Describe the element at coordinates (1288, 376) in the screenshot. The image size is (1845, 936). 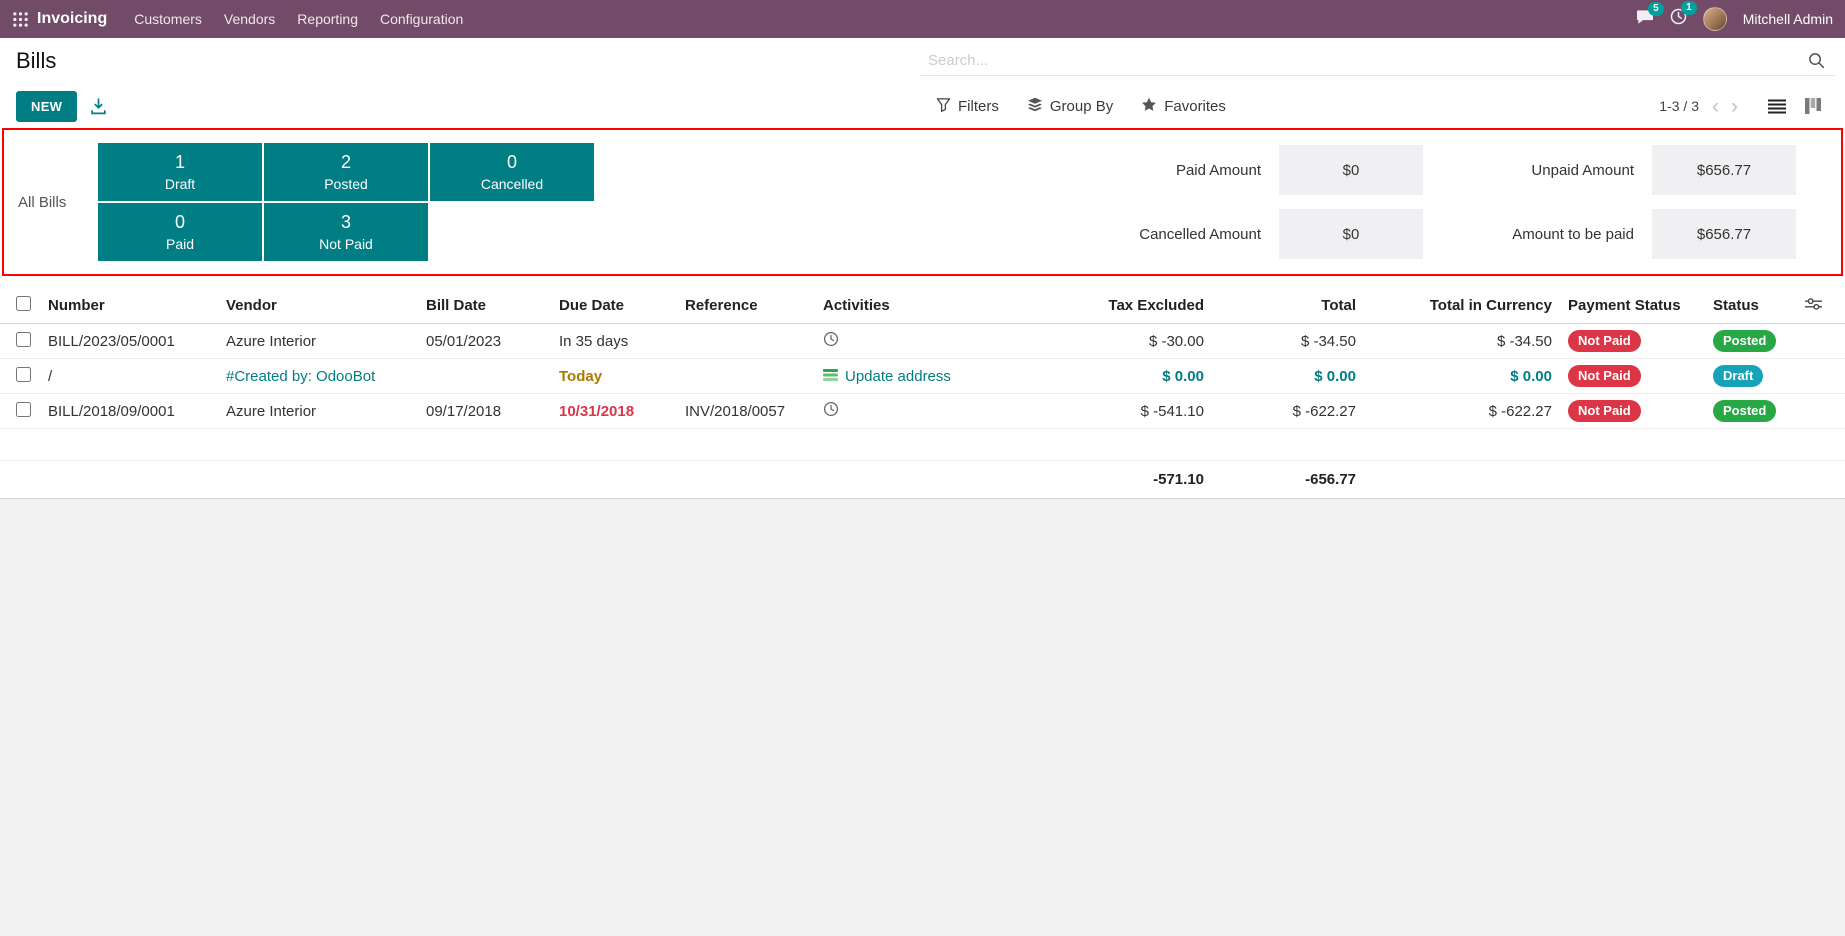
I see `cell-total: $ 0.00` at that location.